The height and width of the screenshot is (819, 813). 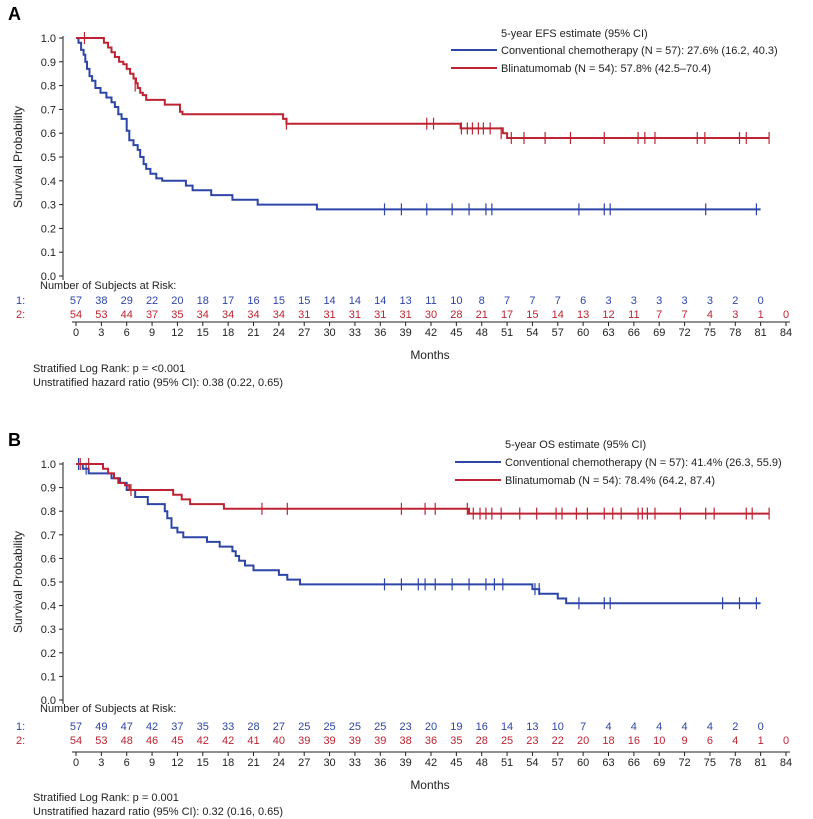 What do you see at coordinates (429, 785) in the screenshot?
I see `x-axis-label: Months` at bounding box center [429, 785].